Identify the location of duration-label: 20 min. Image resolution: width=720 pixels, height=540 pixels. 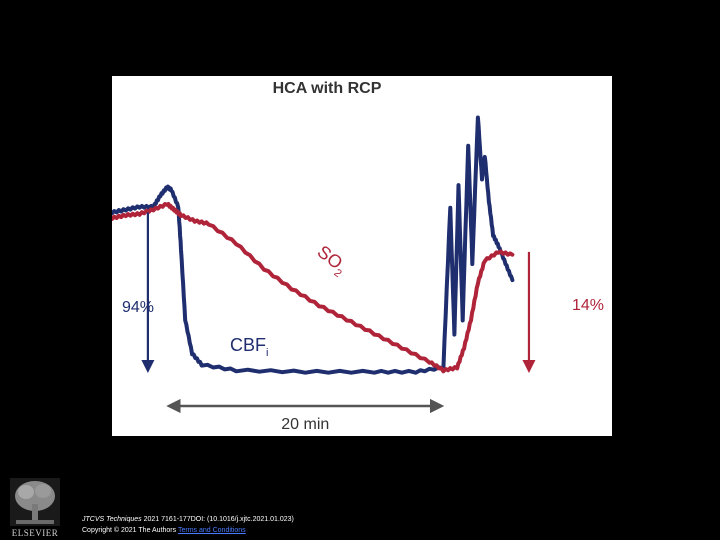
(305, 424).